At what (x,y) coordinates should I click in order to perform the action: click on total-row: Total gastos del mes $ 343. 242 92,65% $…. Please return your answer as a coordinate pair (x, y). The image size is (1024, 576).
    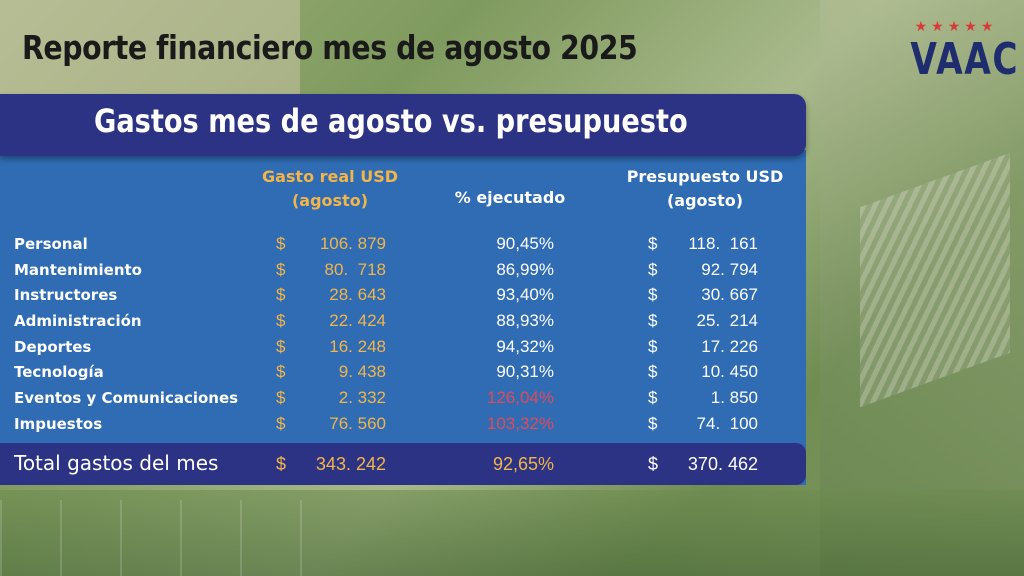
    Looking at the image, I should click on (403, 464).